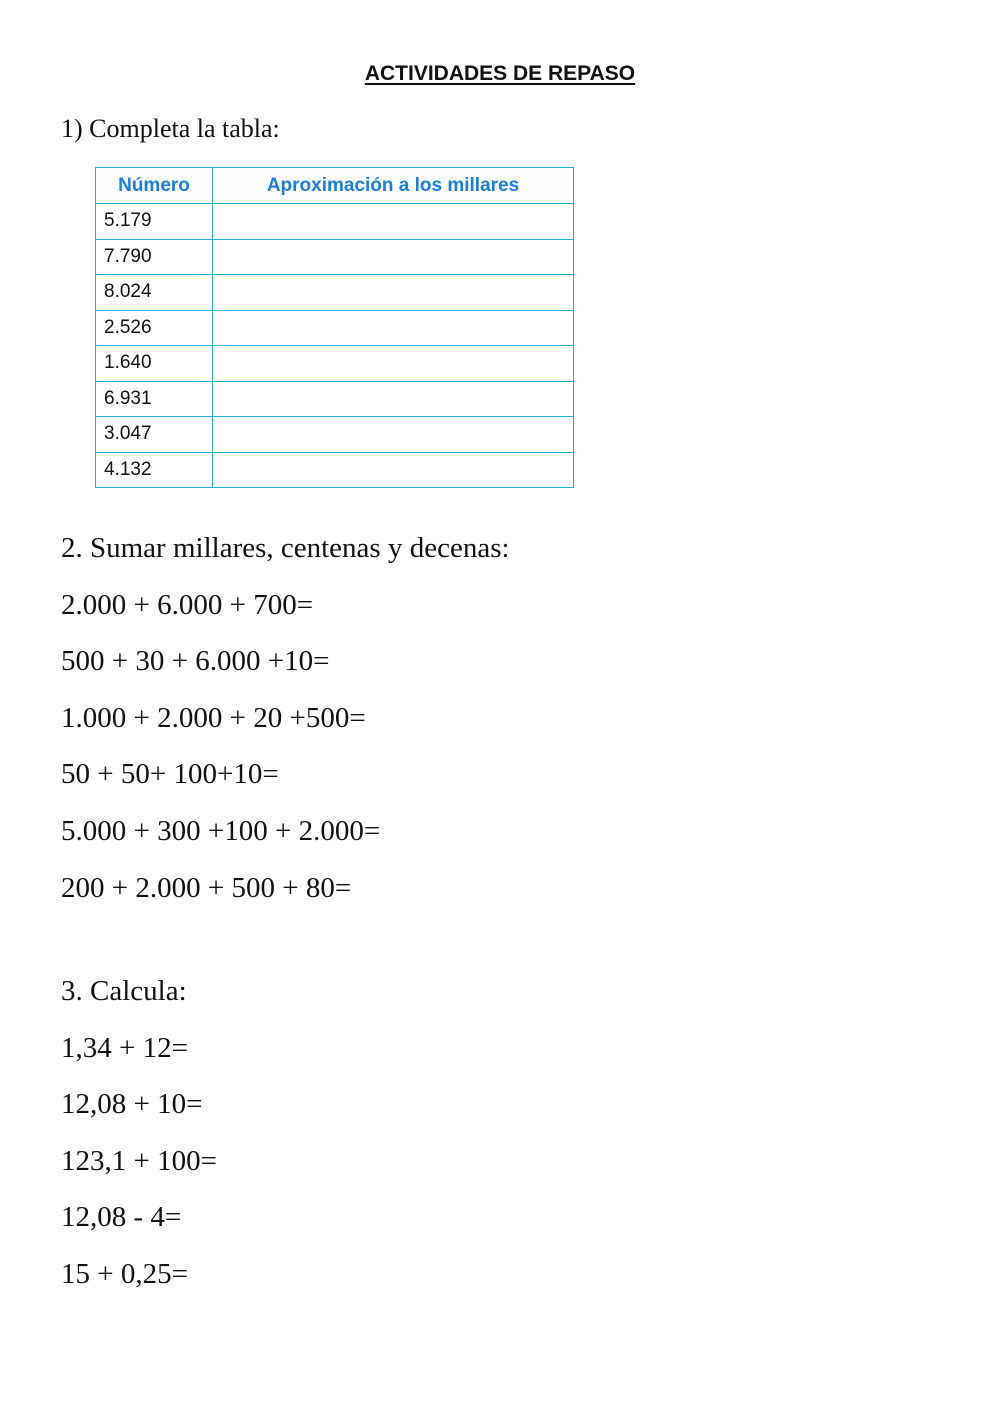 The height and width of the screenshot is (1413, 1000). I want to click on table-header-row: Número Aproximación a los millares, so click(334, 185).